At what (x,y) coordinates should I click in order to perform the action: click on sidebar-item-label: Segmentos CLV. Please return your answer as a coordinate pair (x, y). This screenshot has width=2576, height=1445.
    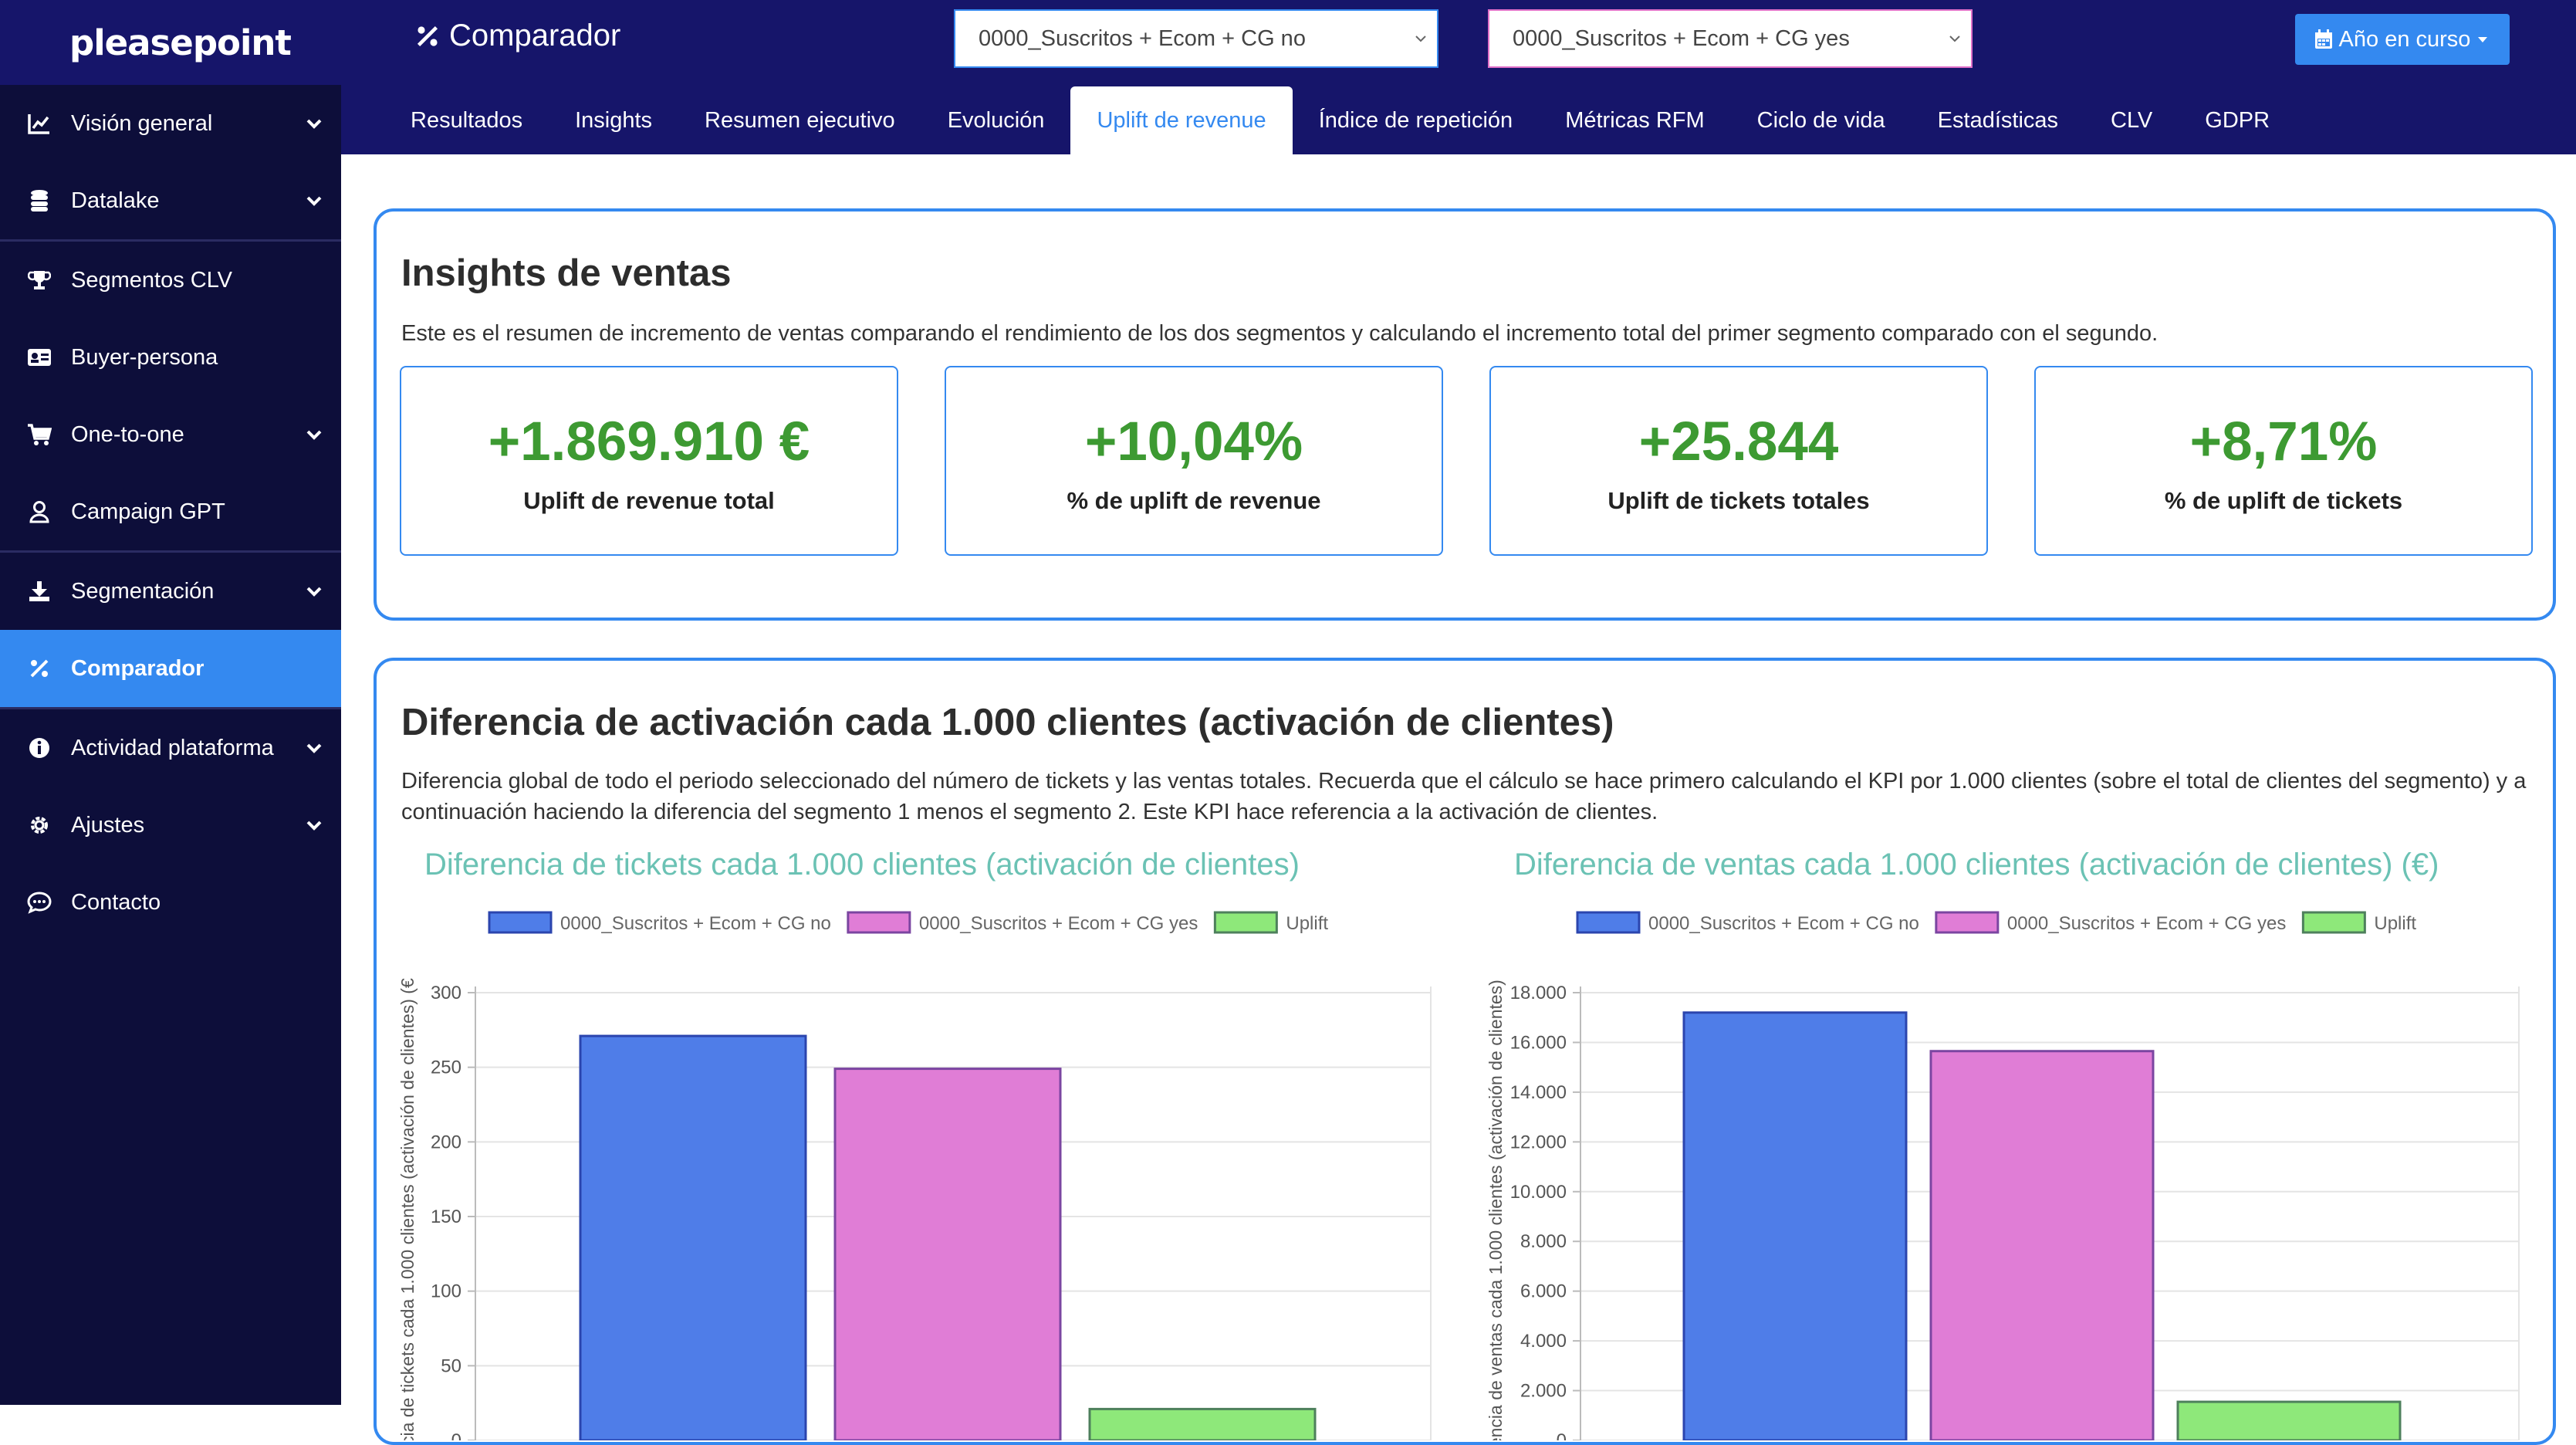
    Looking at the image, I should click on (152, 280).